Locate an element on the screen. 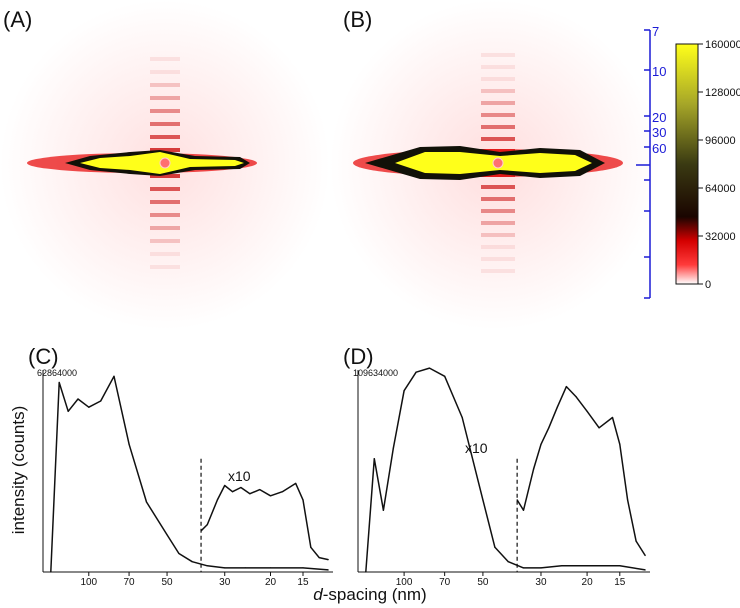  chart-c: 62864000 100 70 50 30 20 15 x10 is located at coordinates (185, 478).